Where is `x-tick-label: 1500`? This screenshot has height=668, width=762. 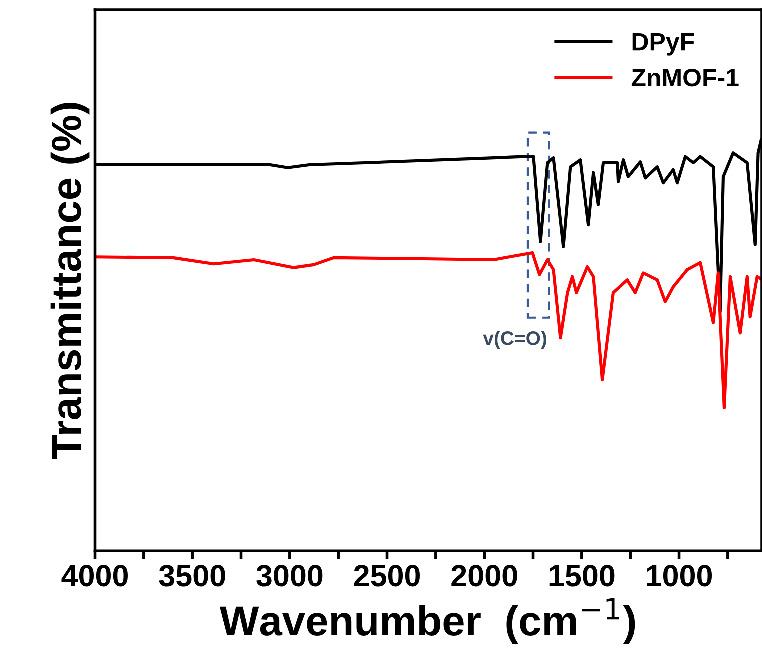
x-tick-label: 1500 is located at coordinates (582, 576).